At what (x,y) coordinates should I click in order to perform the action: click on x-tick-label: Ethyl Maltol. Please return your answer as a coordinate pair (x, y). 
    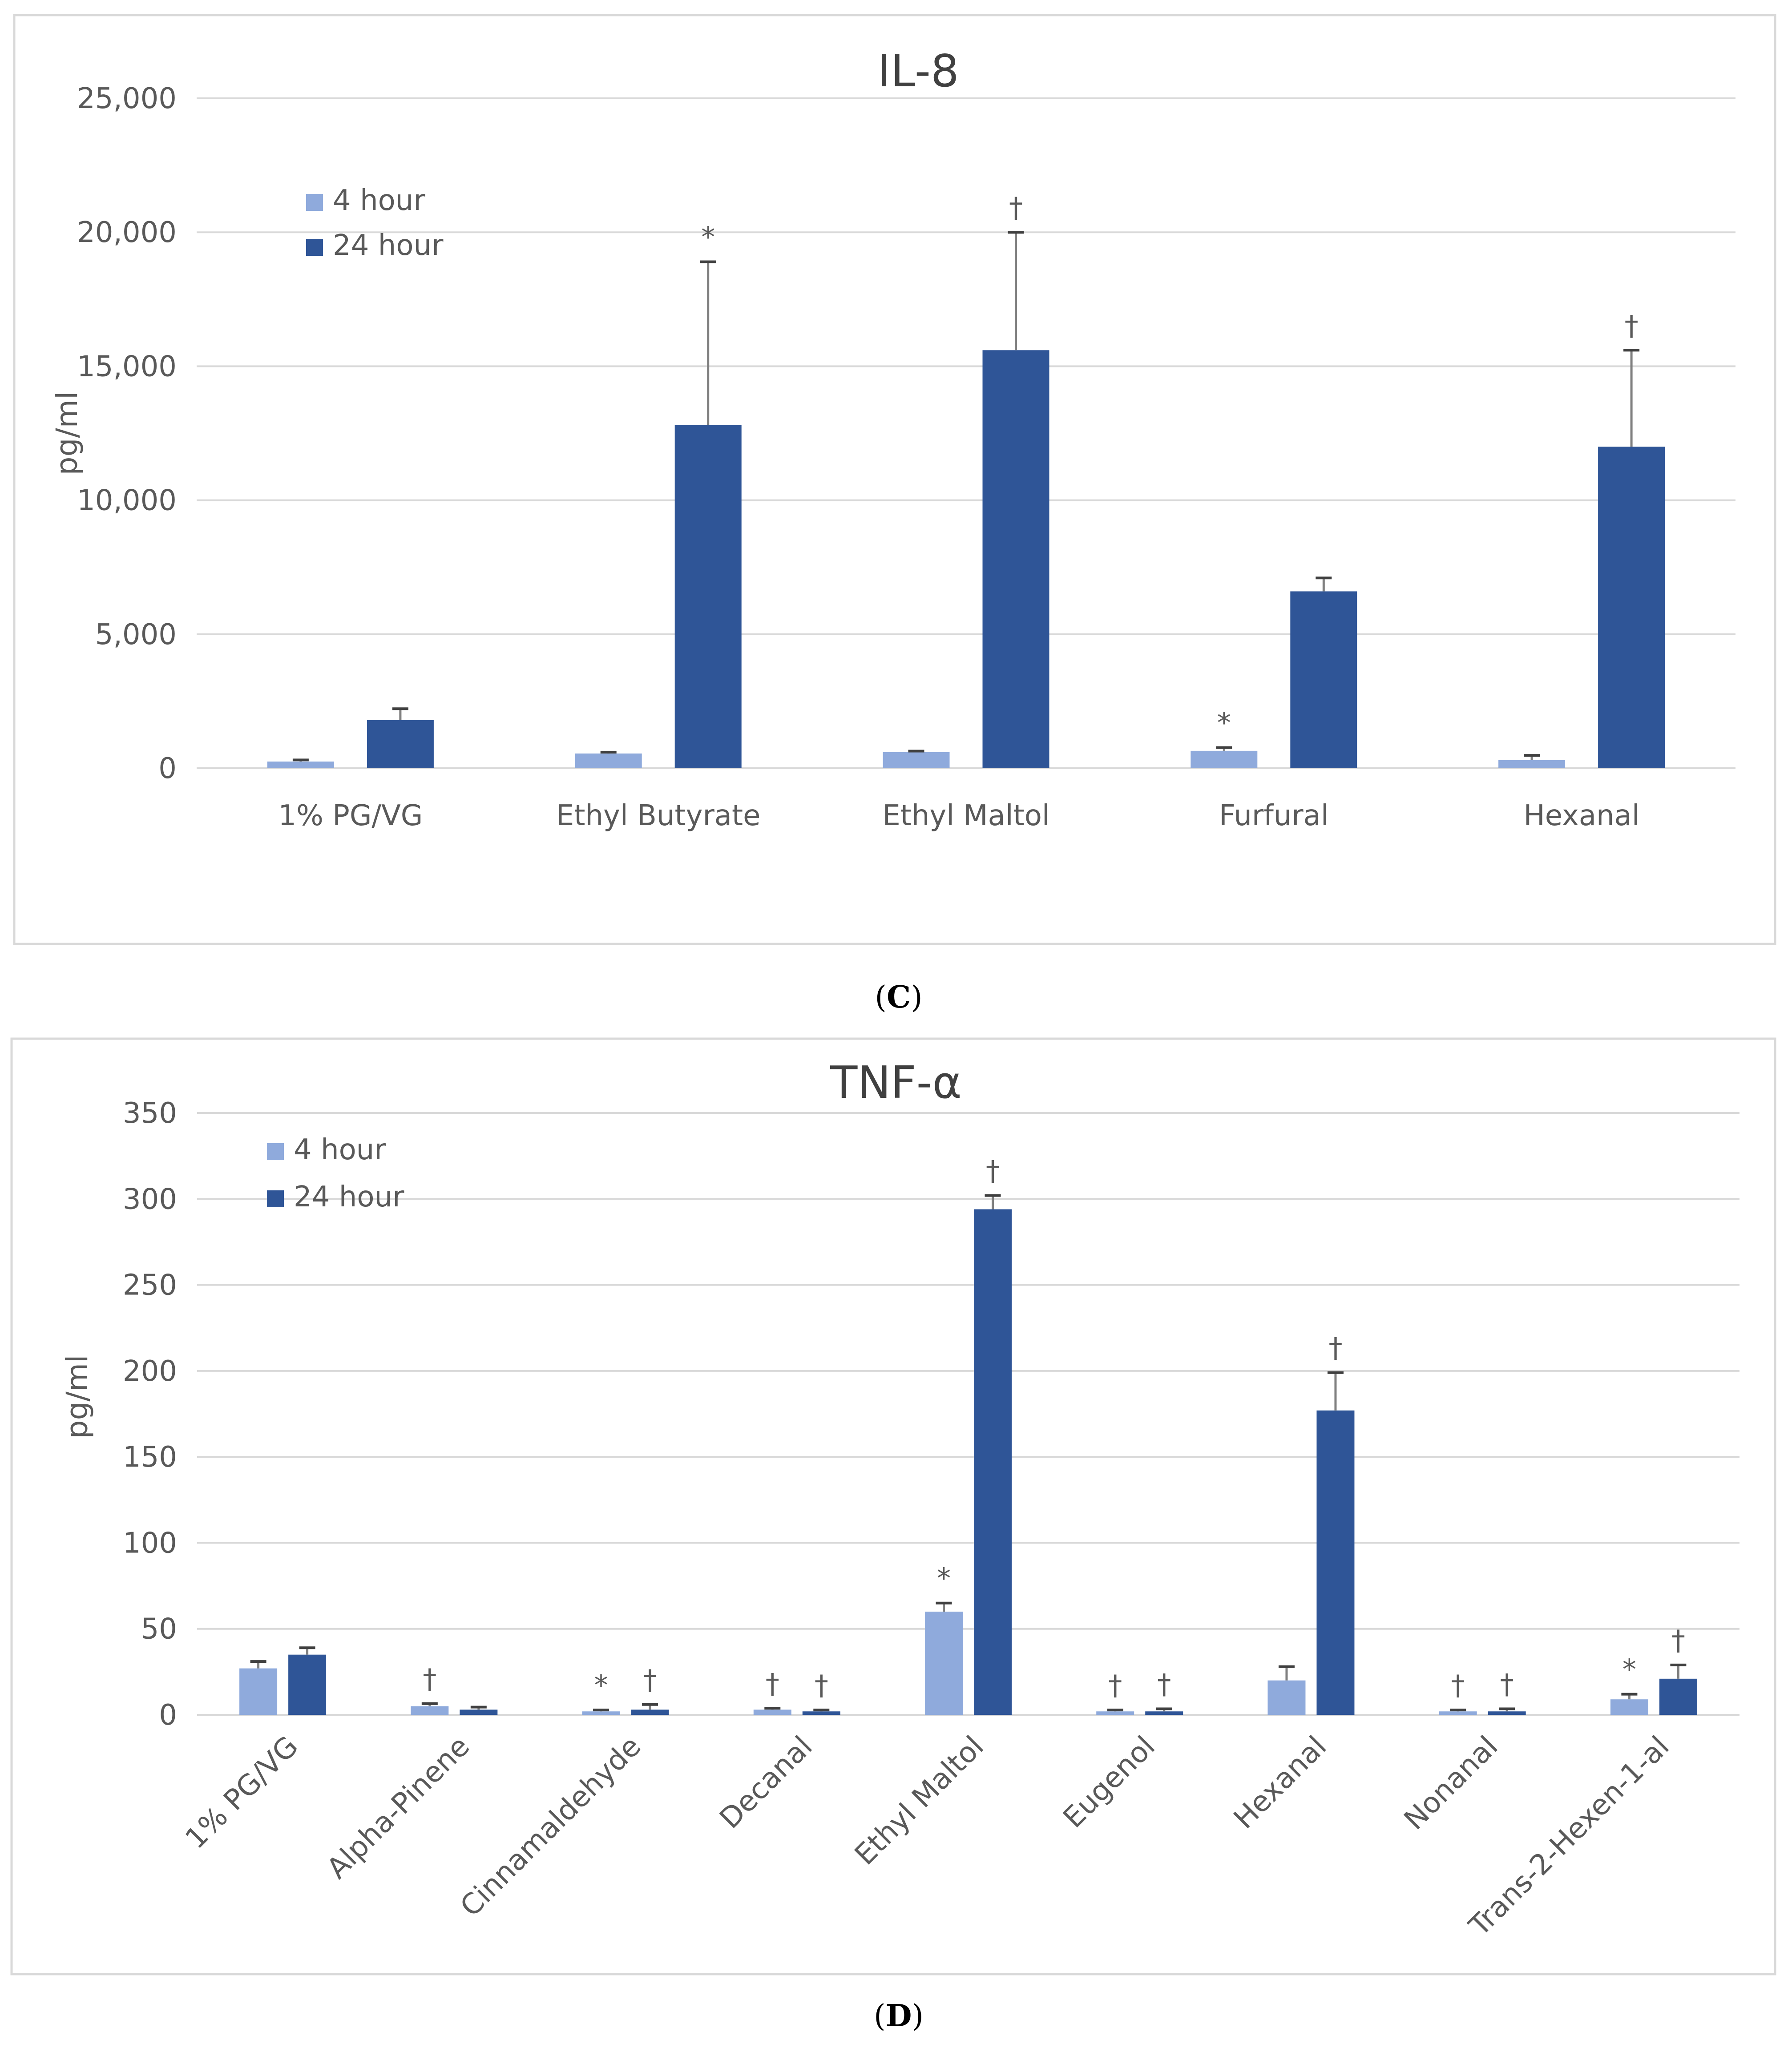
    Looking at the image, I should click on (965, 815).